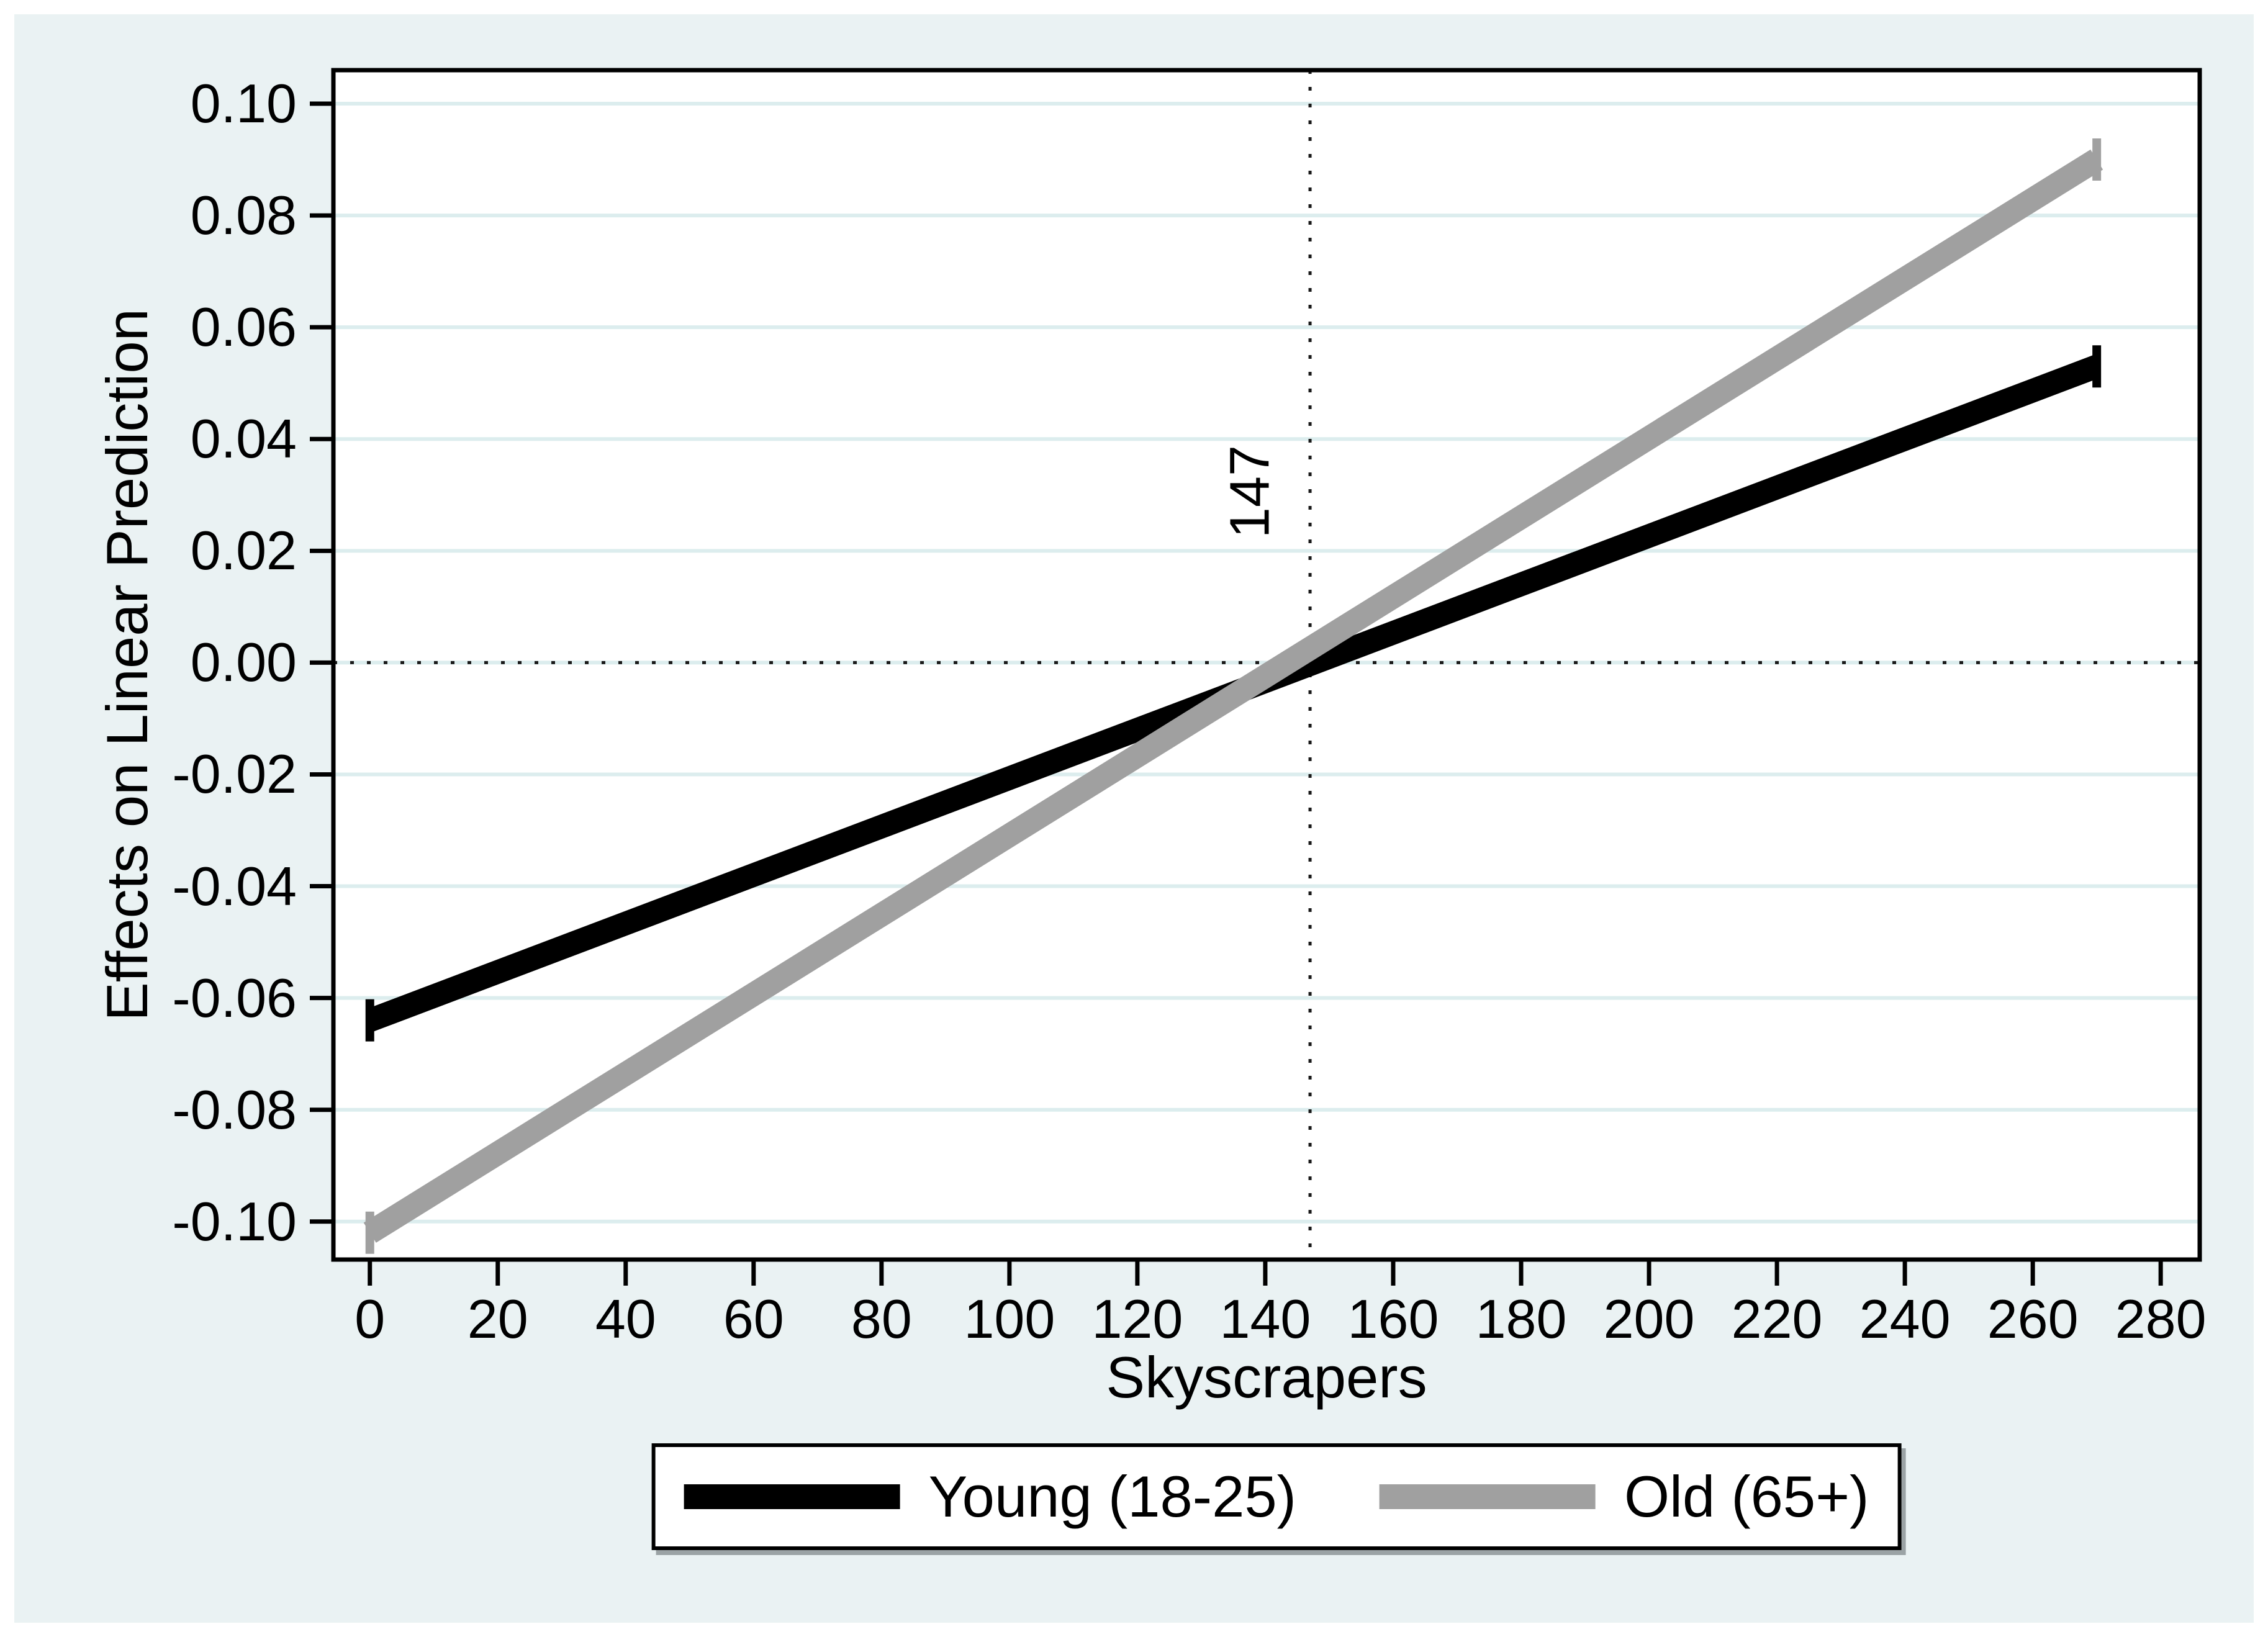  I want to click on y-tick-label: -0.02, so click(234, 774).